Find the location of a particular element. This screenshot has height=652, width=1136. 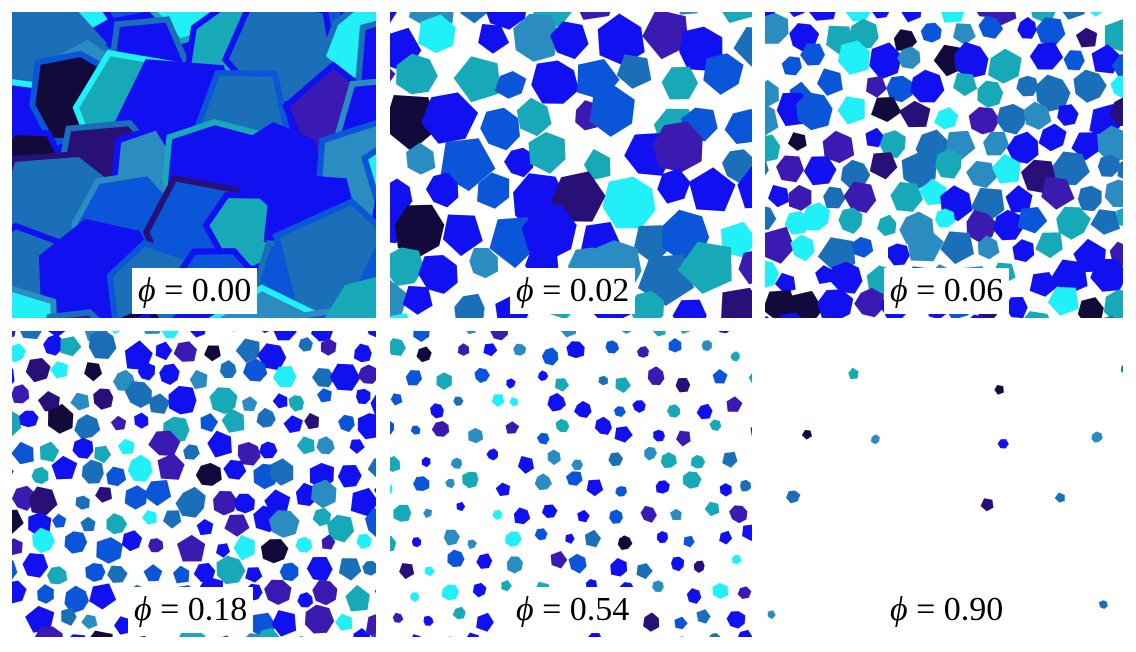

phi-value: = 0.06 is located at coordinates (960, 290).